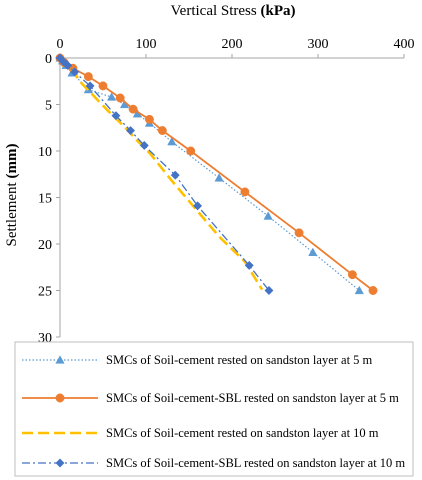  I want to click on y-tick-label: 5, so click(48, 106).